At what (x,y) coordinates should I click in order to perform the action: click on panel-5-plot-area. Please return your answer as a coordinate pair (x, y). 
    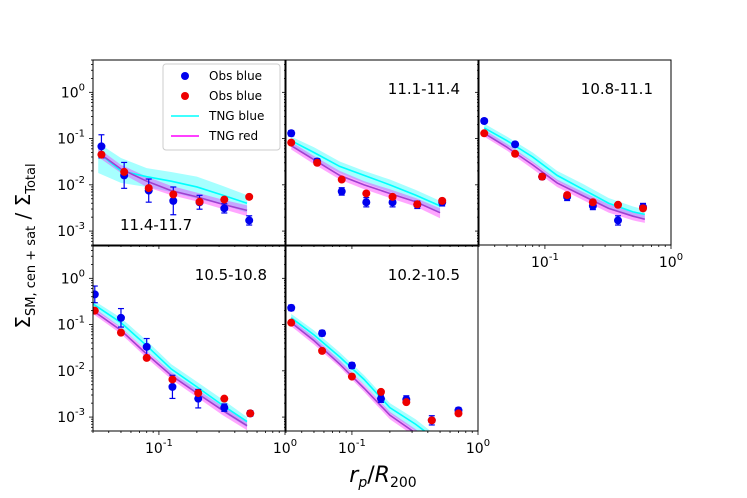
    Looking at the image, I should click on (375, 367).